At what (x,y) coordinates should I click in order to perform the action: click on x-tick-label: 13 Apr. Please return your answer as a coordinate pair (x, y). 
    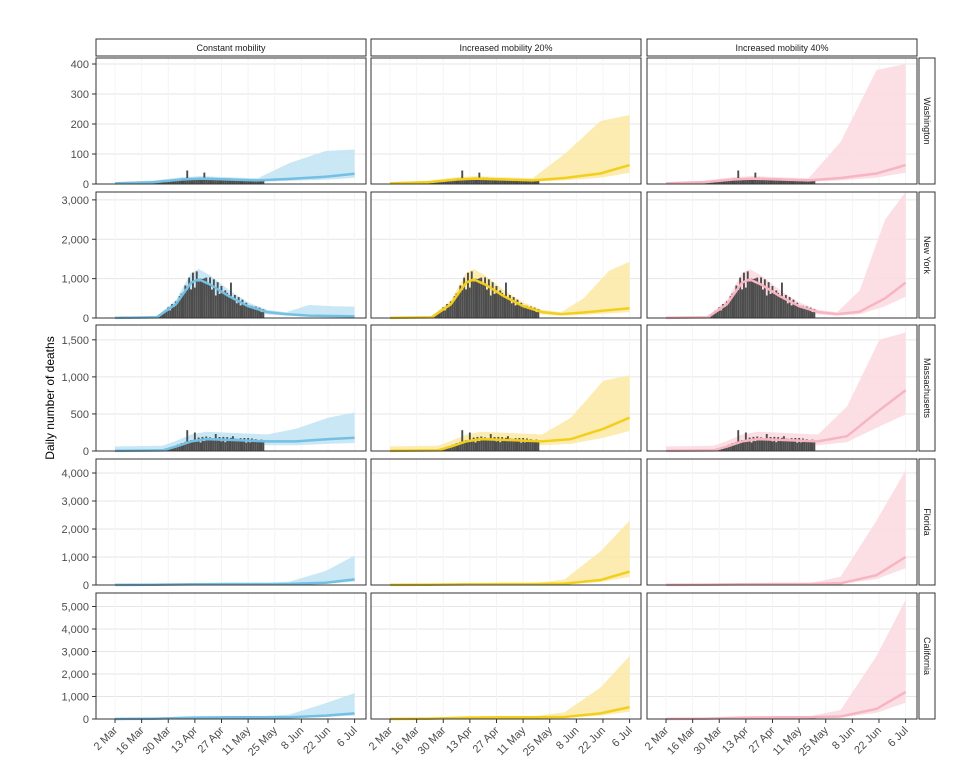
    Looking at the image, I should click on (735, 739).